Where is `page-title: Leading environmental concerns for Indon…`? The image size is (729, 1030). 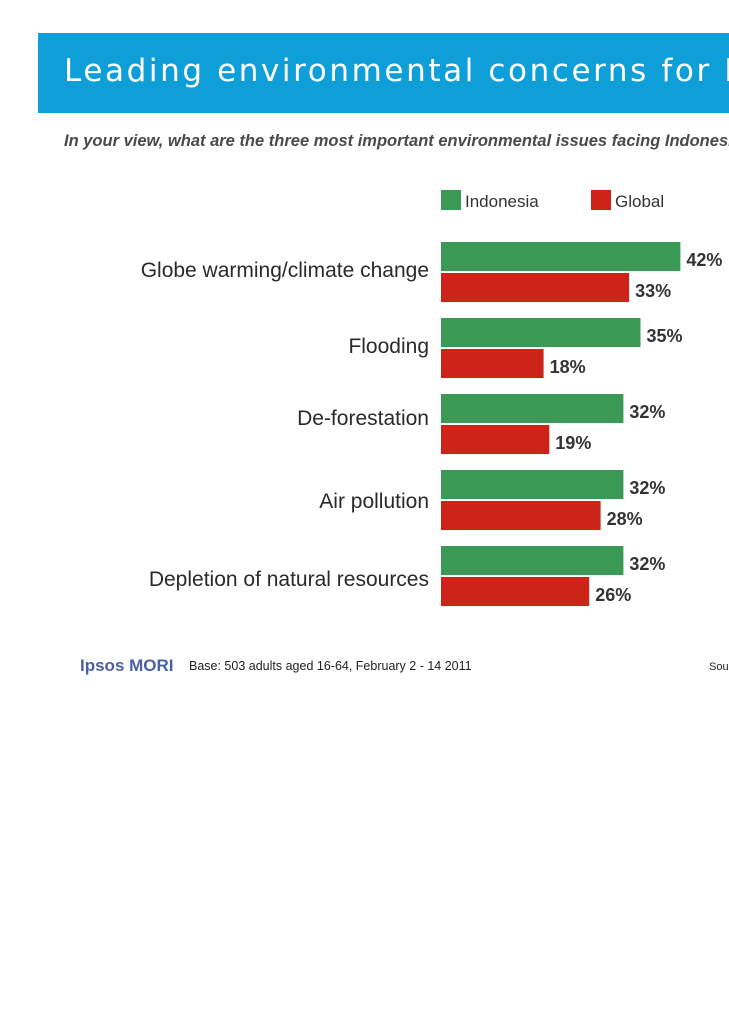 page-title: Leading environmental concerns for Indon… is located at coordinates (396, 71).